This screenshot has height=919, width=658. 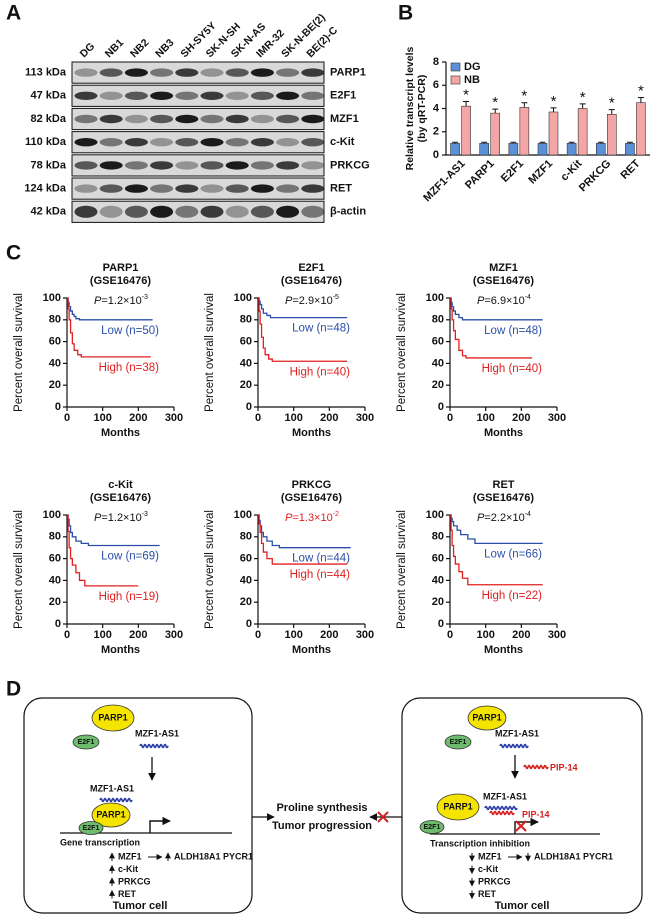 What do you see at coordinates (504, 518) in the screenshot?
I see `p-value-part: =2.2×10` at bounding box center [504, 518].